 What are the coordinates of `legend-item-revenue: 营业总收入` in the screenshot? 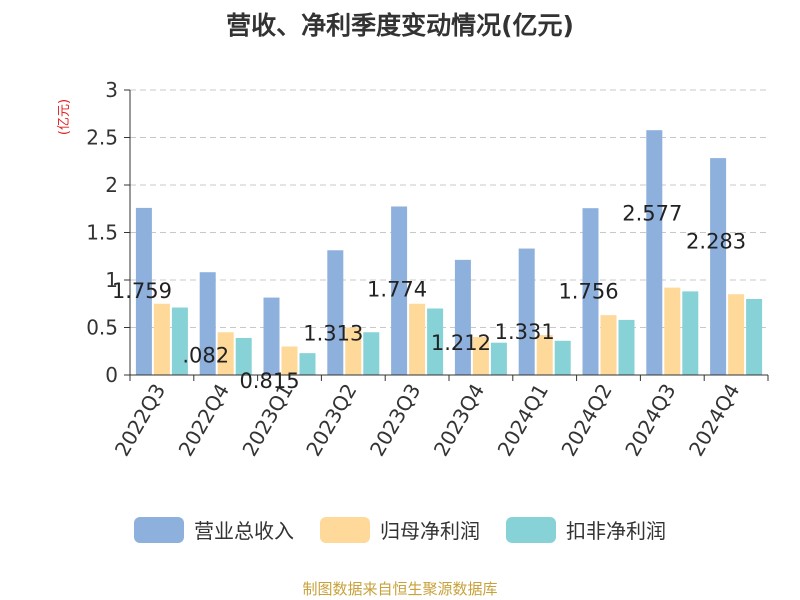 It's located at (214, 529).